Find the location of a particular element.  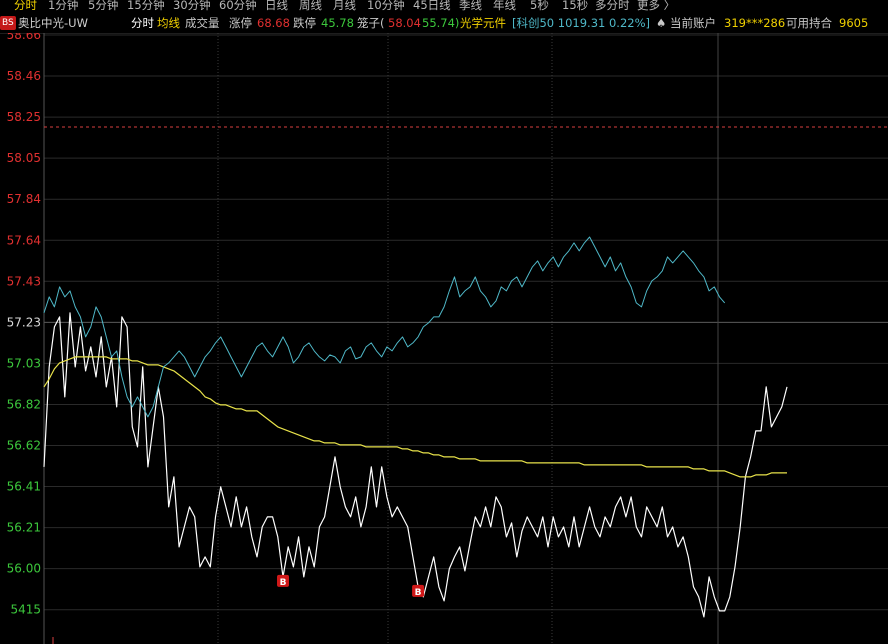

y-tick-label: 57.84 is located at coordinates (24, 199).